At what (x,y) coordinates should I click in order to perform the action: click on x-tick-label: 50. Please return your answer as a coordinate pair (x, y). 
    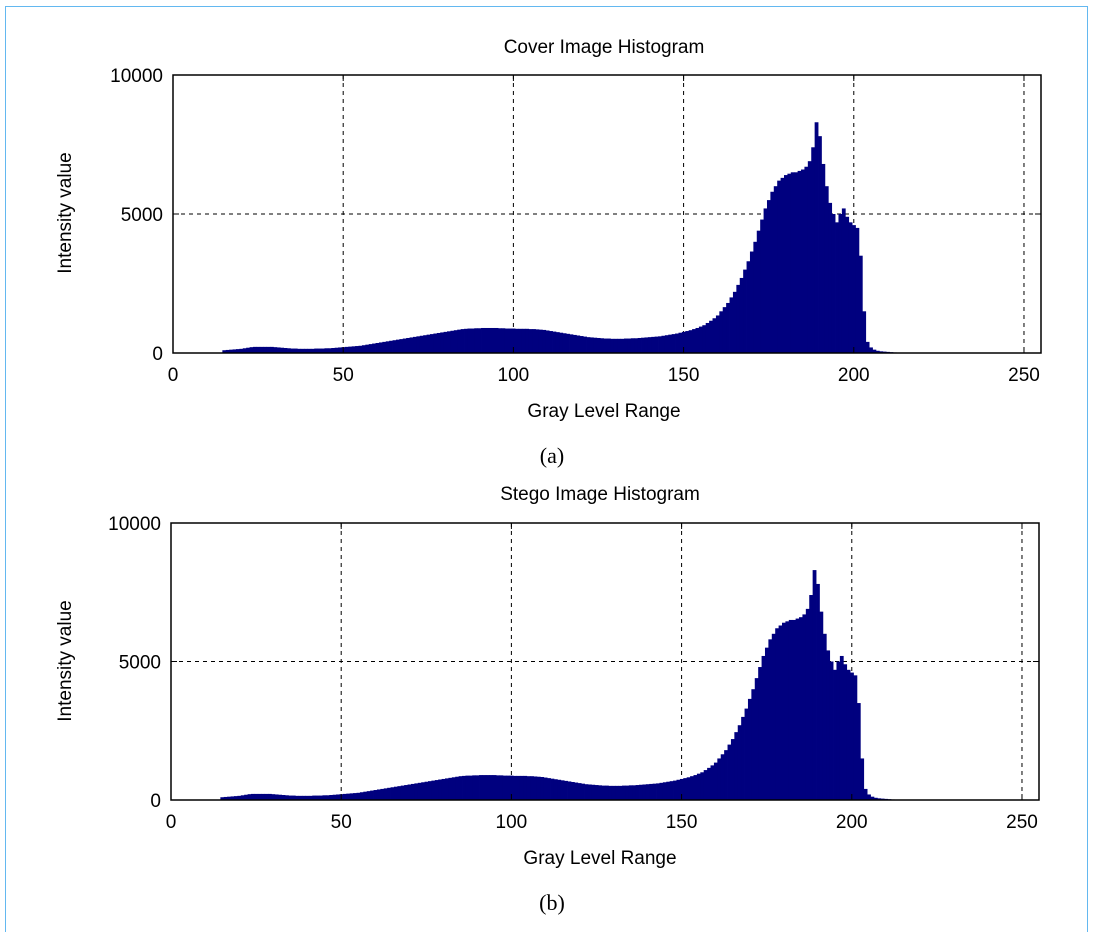
    Looking at the image, I should click on (341, 822).